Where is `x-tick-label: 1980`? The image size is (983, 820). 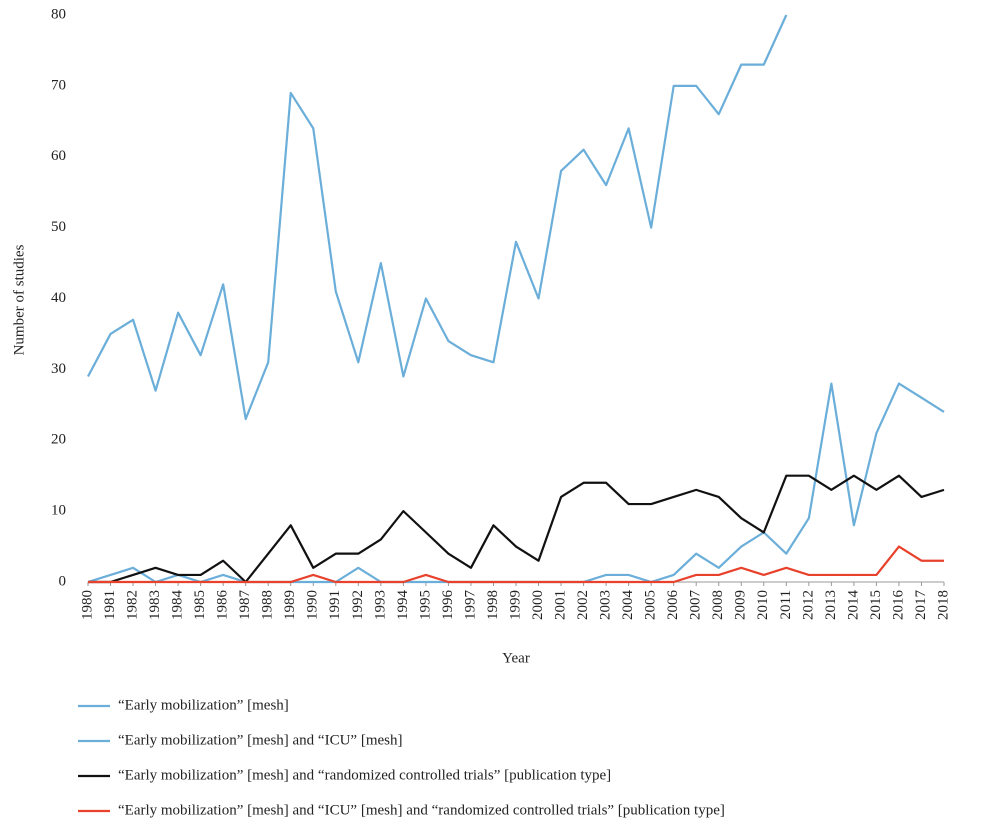 x-tick-label: 1980 is located at coordinates (87, 605).